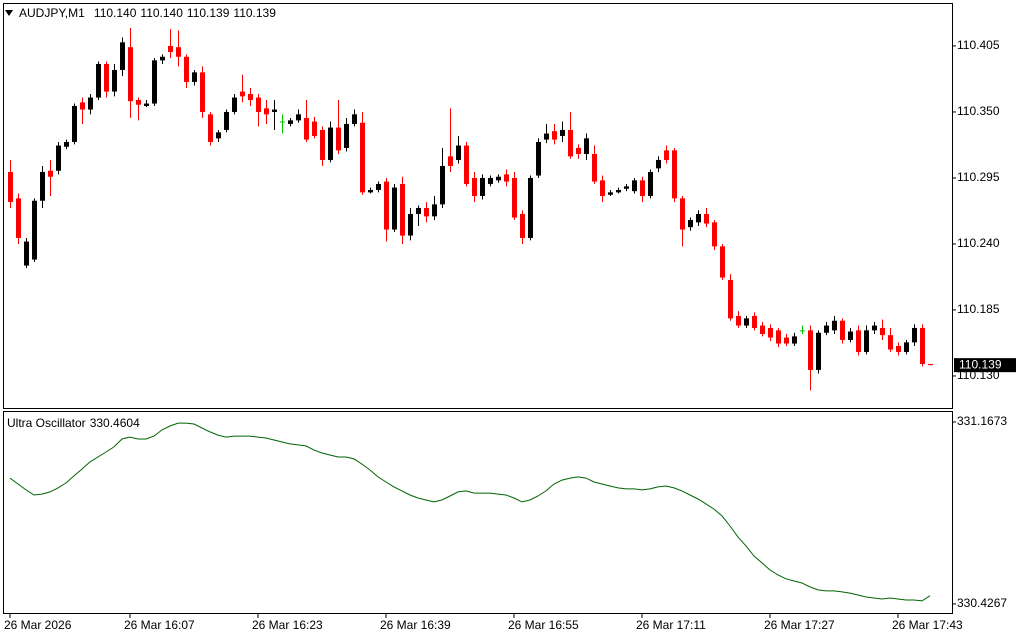 The height and width of the screenshot is (640, 1024). I want to click on y-tick-label: 110.185, so click(978, 309).